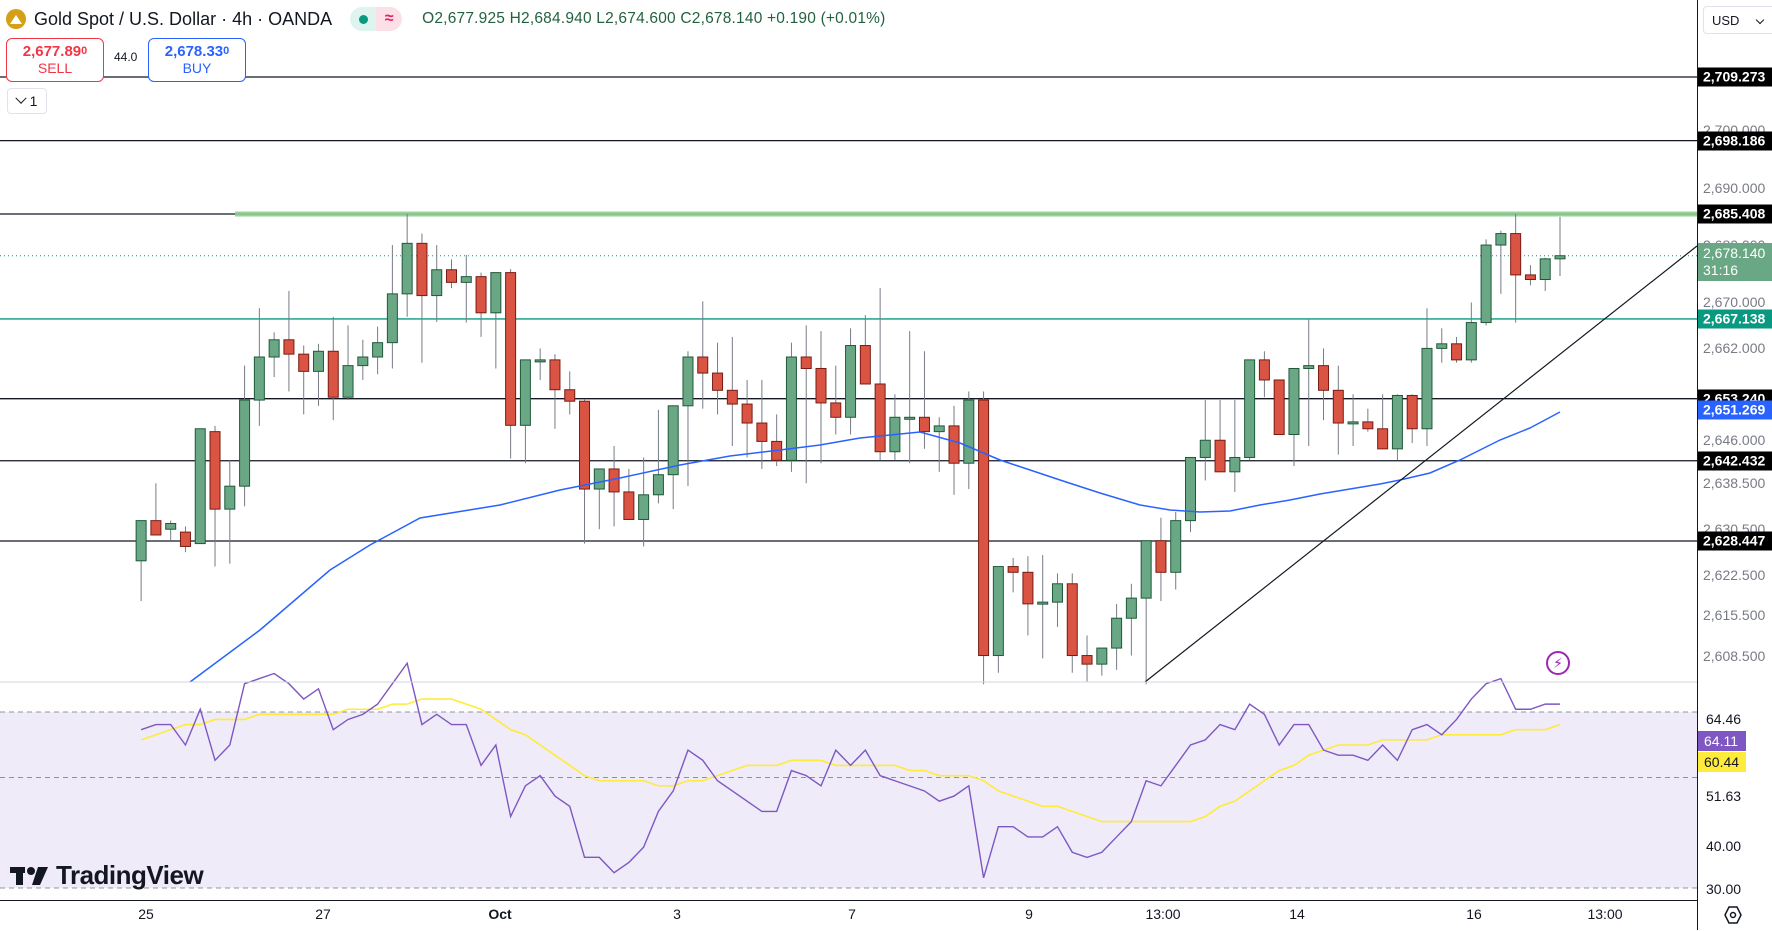 The image size is (1772, 931). I want to click on time-label: 3, so click(677, 914).